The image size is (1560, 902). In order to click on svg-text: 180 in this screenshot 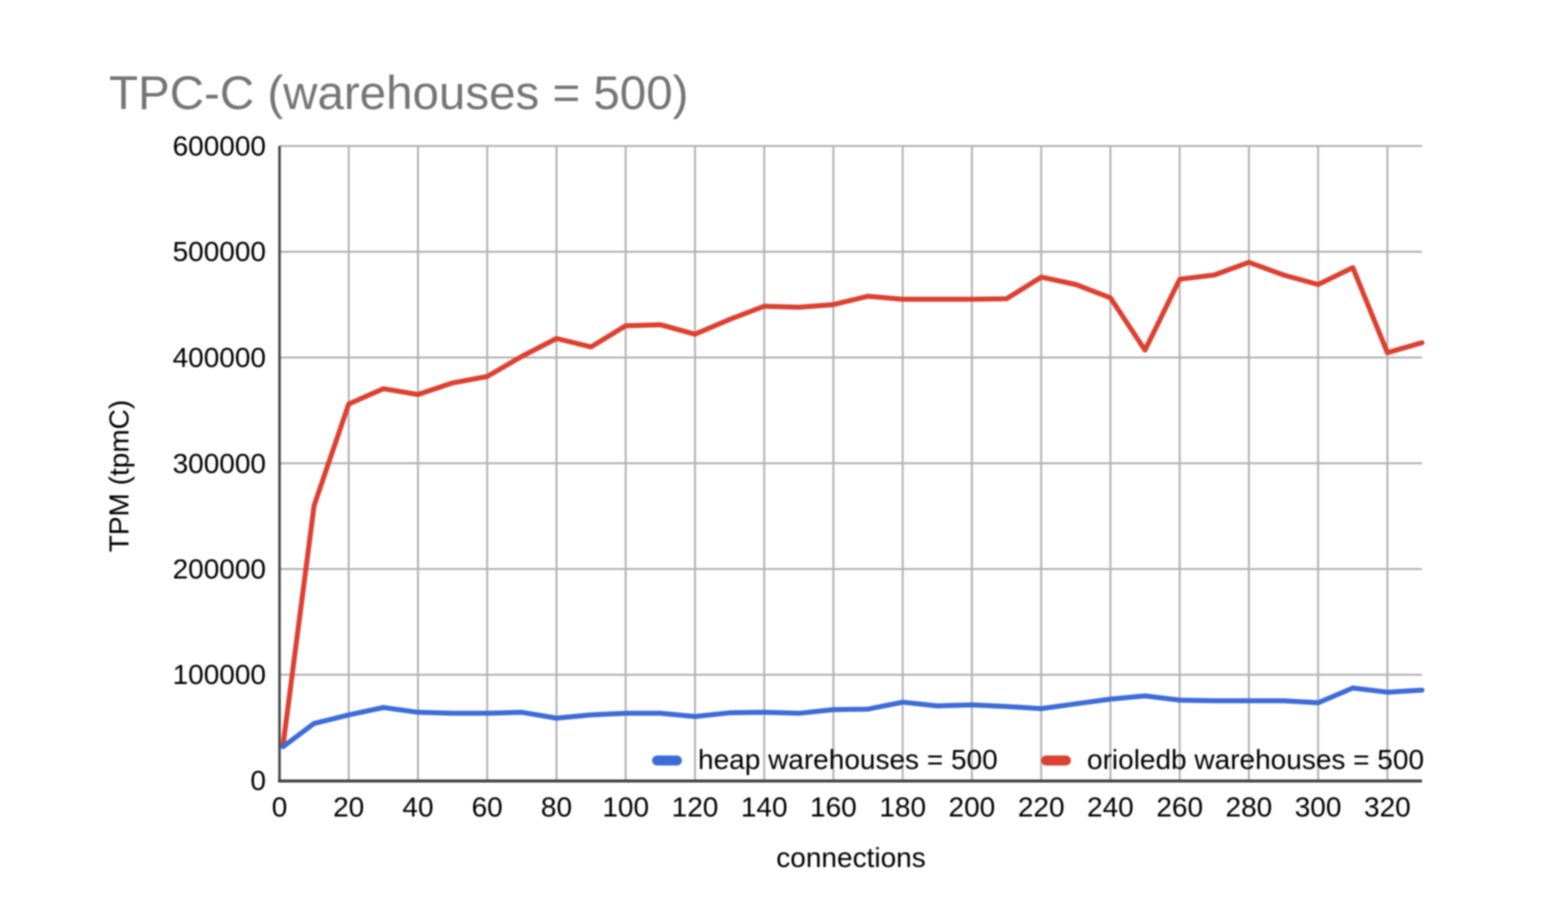, I will do `click(902, 807)`.